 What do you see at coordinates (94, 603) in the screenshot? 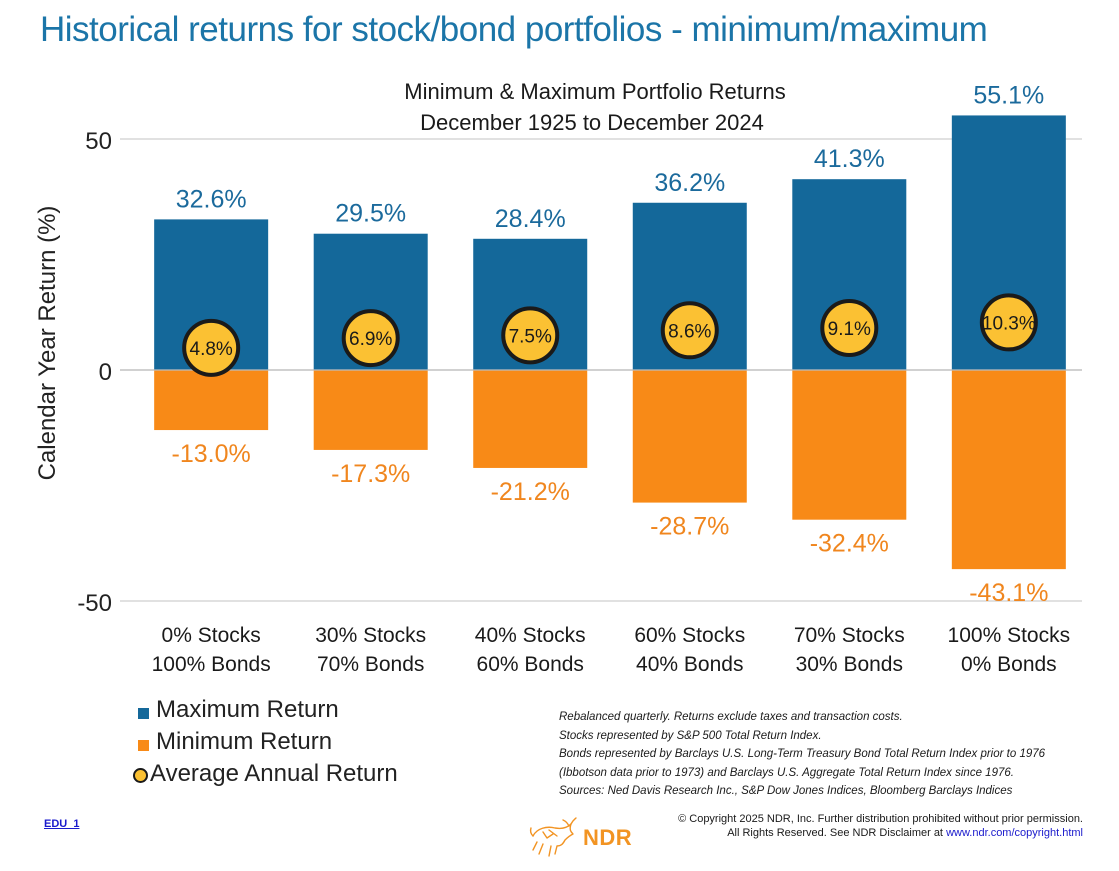
I see `y-tick-label: -50` at bounding box center [94, 603].